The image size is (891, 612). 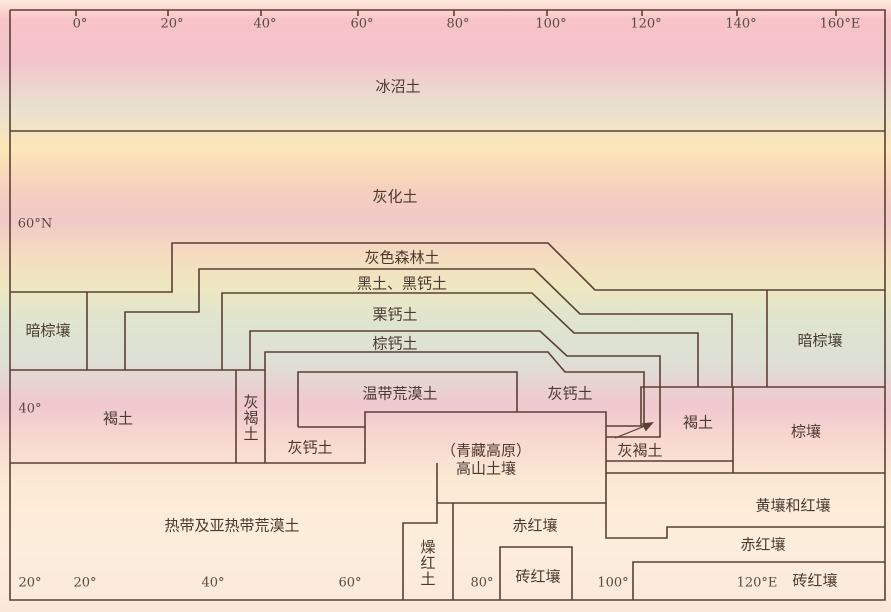 What do you see at coordinates (232, 525) in the screenshot?
I see `region-tropical-desert: 热带及亚热带荒漠土` at bounding box center [232, 525].